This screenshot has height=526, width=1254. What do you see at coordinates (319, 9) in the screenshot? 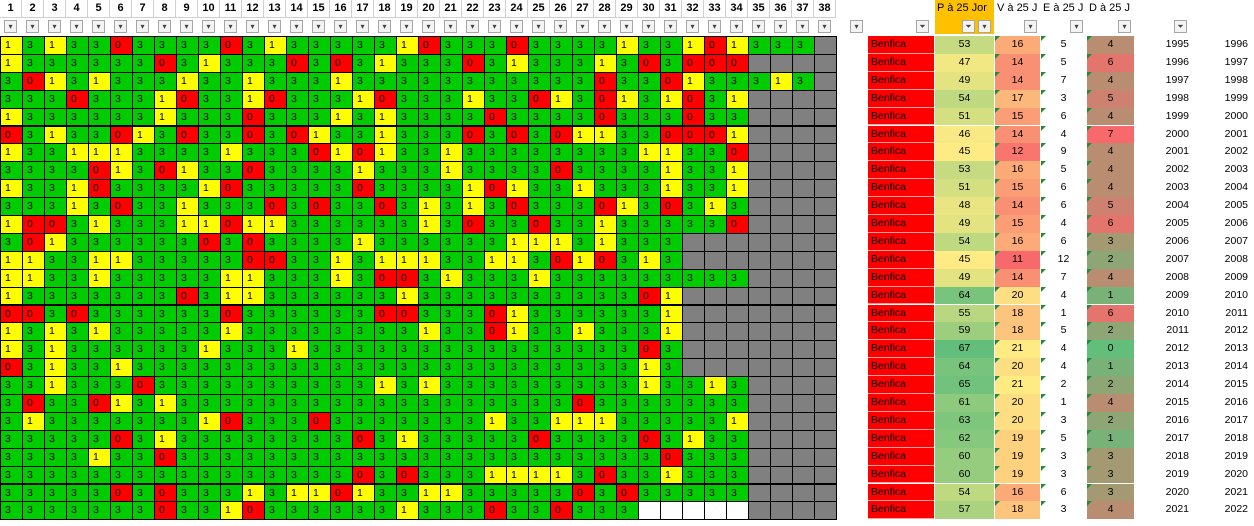
I see `round-header-15: 15` at bounding box center [319, 9].